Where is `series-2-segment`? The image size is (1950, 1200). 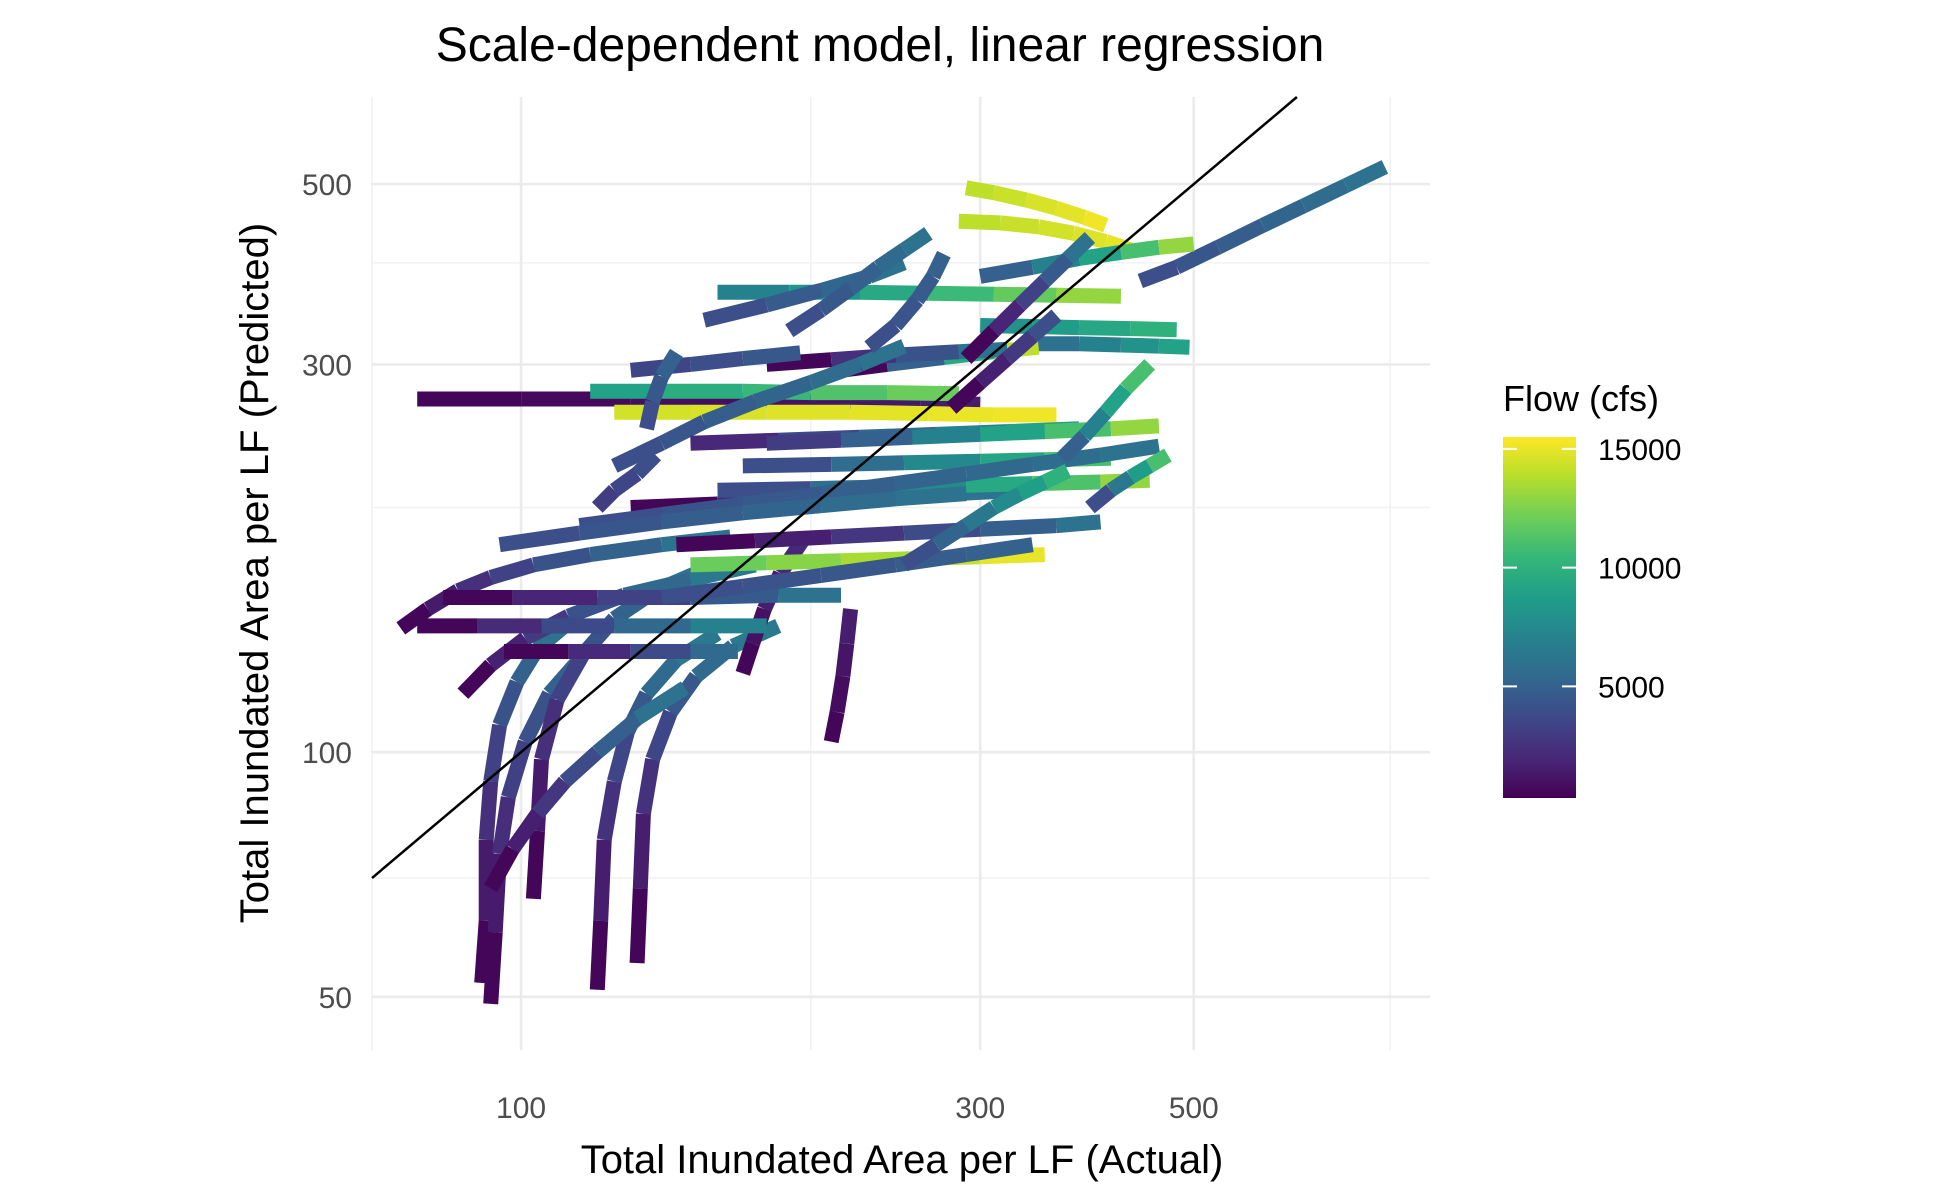
series-2-segment is located at coordinates (493, 968).